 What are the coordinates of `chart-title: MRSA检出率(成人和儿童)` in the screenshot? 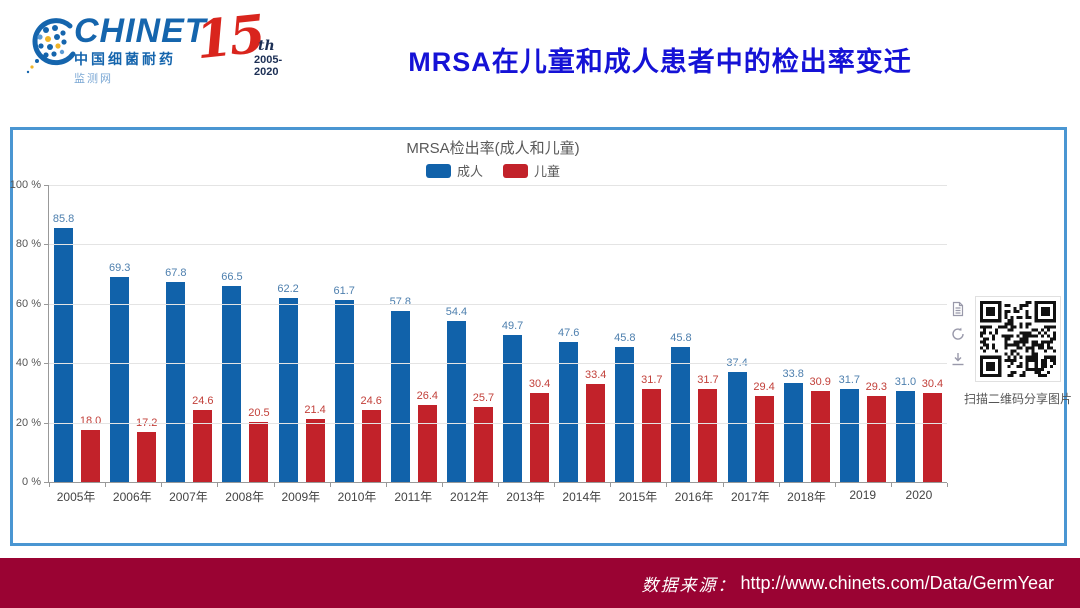 It's located at (493, 148).